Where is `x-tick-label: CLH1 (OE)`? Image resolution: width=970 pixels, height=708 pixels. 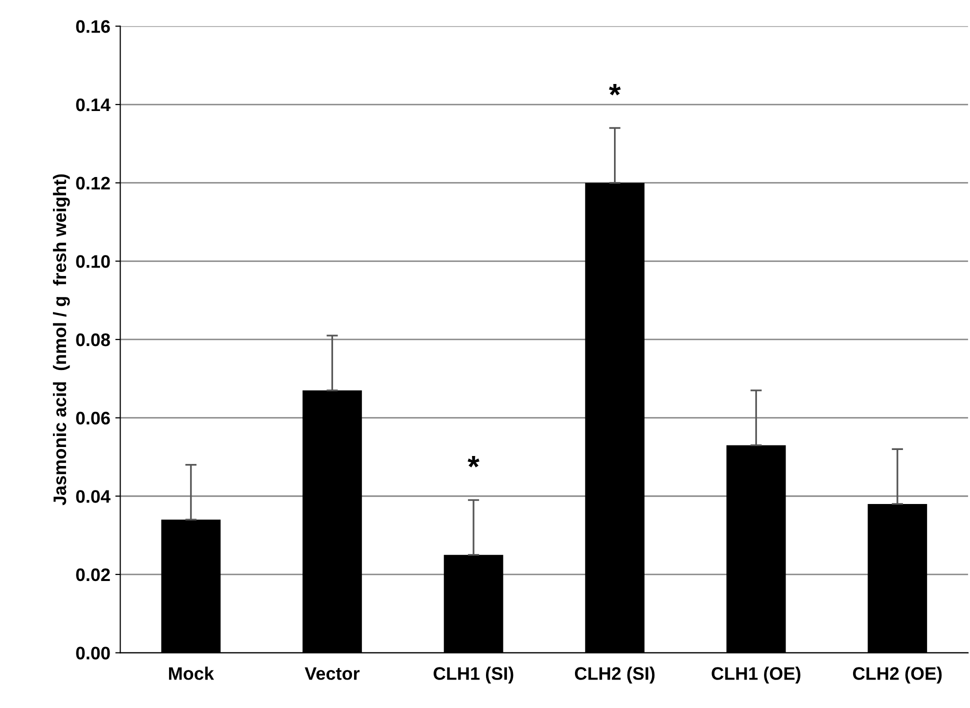 x-tick-label: CLH1 (OE) is located at coordinates (756, 675).